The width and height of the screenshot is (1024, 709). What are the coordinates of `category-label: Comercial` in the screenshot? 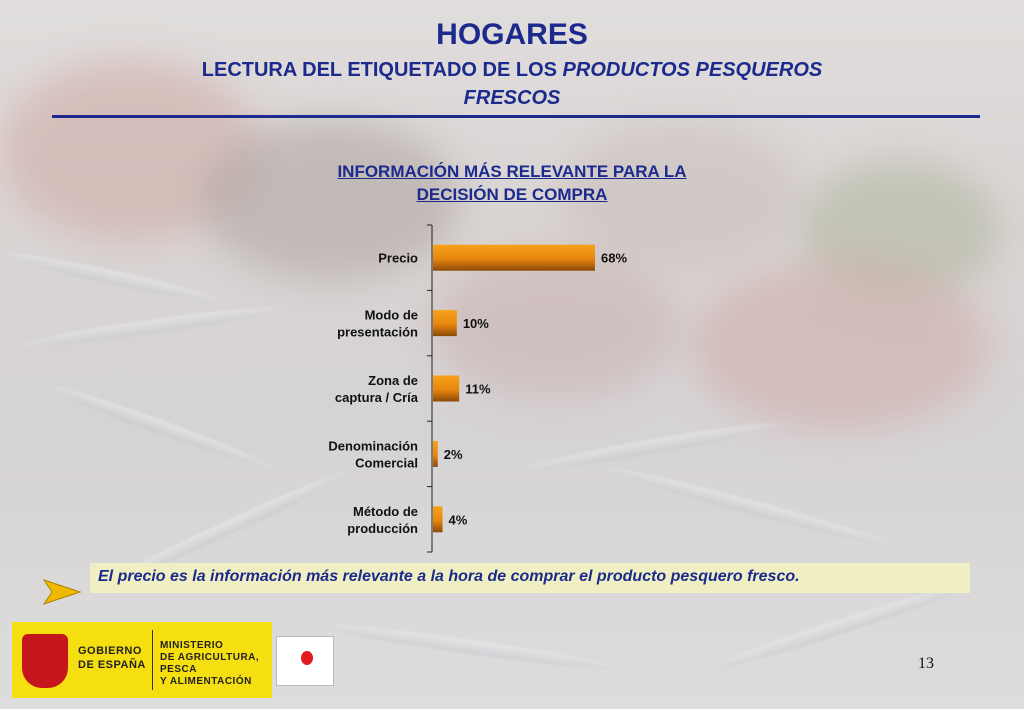 It's located at (386, 462).